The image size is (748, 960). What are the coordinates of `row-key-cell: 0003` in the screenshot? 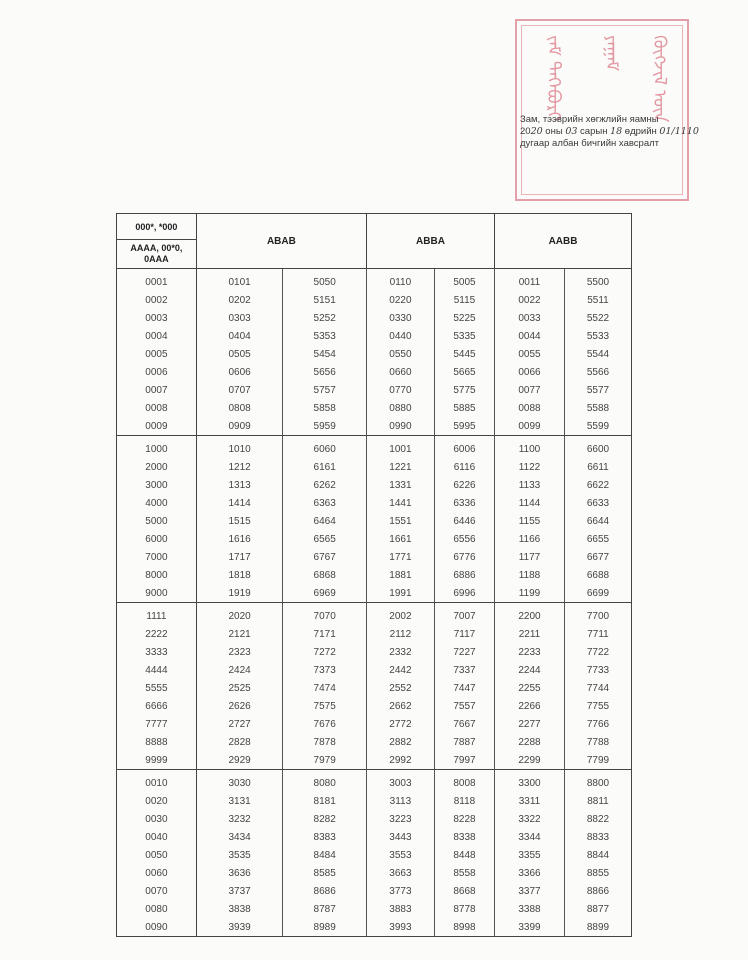 It's located at (156, 318).